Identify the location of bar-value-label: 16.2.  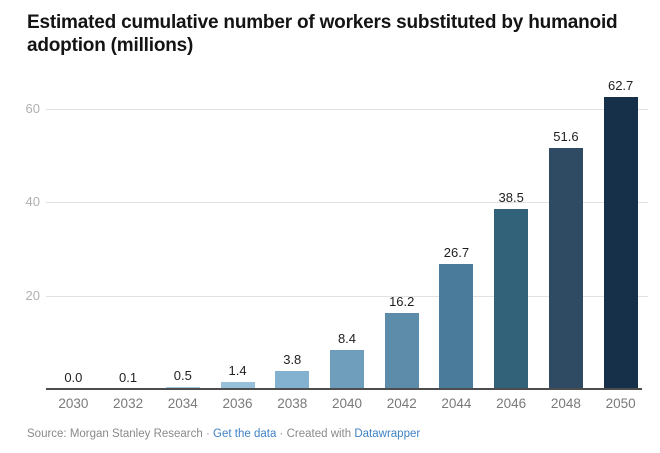
(402, 302).